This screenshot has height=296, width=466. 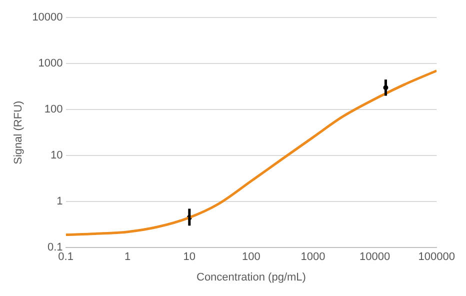 I want to click on y-tick-label: 1000, so click(x=50, y=64).